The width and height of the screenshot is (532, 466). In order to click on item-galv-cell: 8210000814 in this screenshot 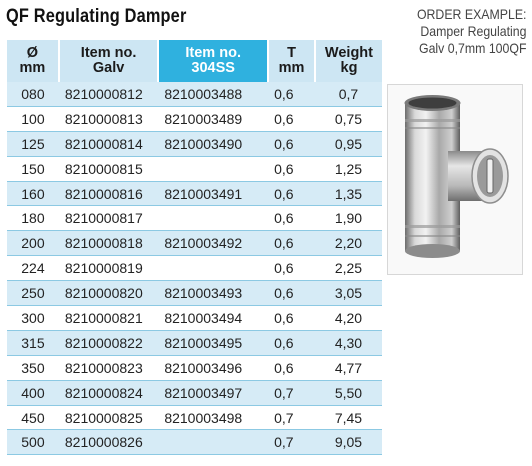, I will do `click(108, 144)`.